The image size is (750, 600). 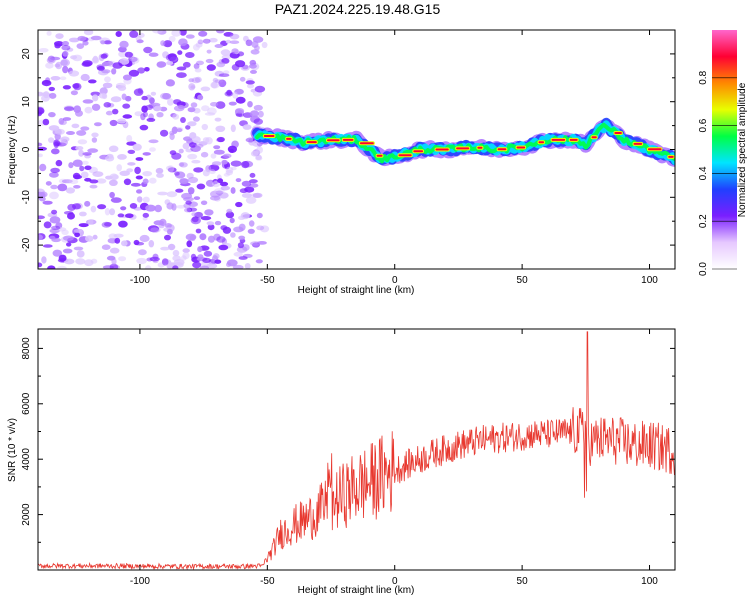 I want to click on spectrogram-x-tick-label: 100, so click(x=649, y=280).